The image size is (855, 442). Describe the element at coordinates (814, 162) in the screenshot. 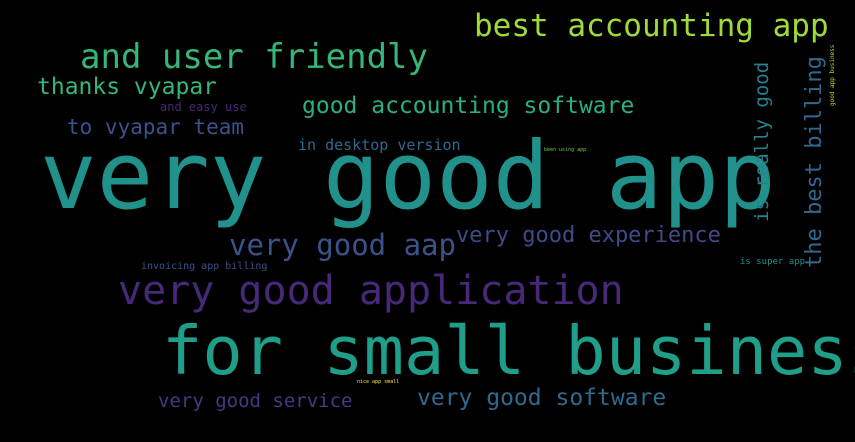

I see `word-the-best-billing: the best billing` at that location.